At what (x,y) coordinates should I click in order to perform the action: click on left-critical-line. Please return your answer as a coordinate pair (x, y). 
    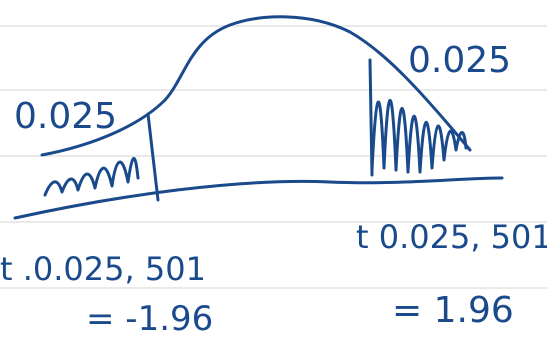
    Looking at the image, I should click on (153, 157).